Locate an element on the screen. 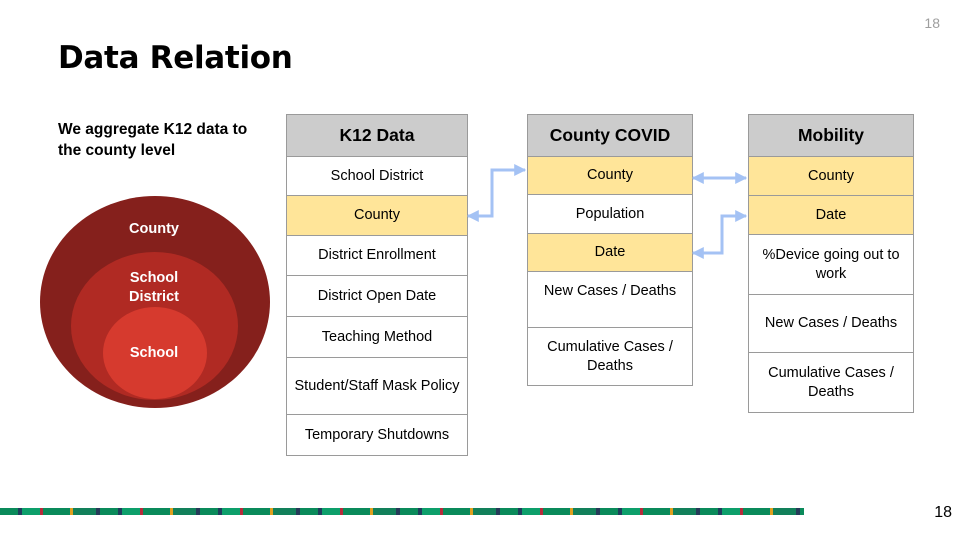  covid-row-population: Population is located at coordinates (610, 214).